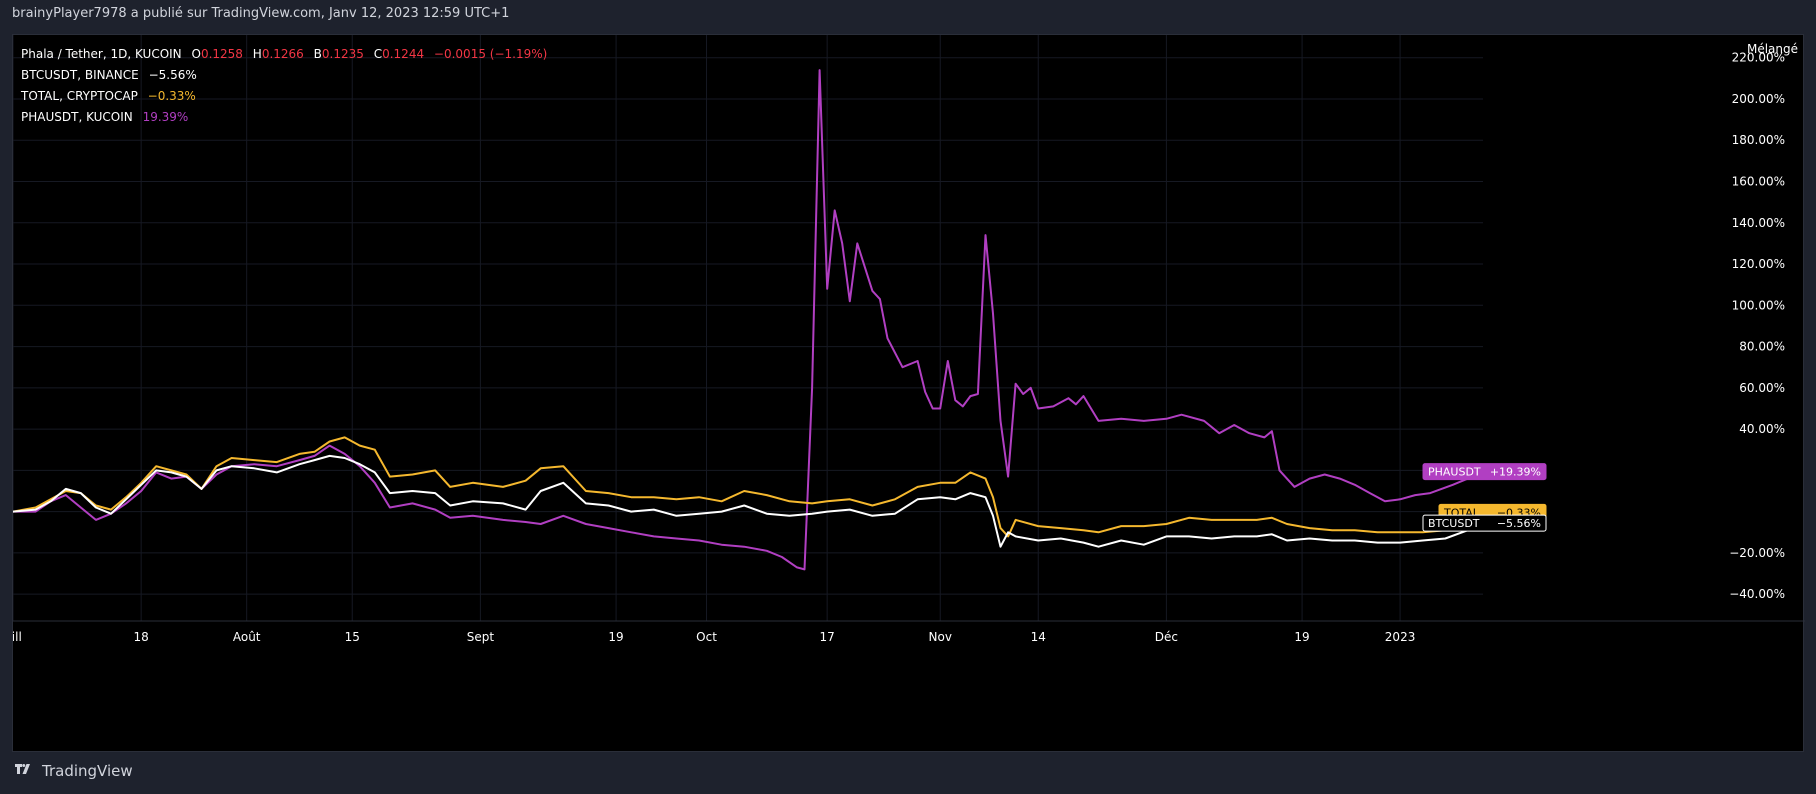 The height and width of the screenshot is (794, 1816). What do you see at coordinates (403, 54) in the screenshot?
I see `close-value: 0.1244` at bounding box center [403, 54].